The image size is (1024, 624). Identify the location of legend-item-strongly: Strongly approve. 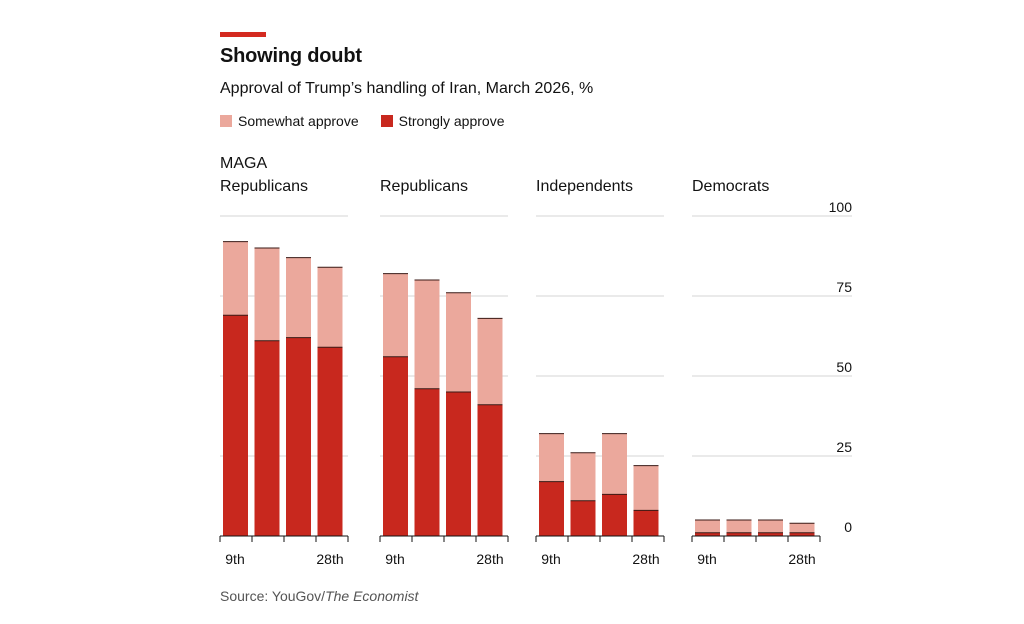
(442, 121).